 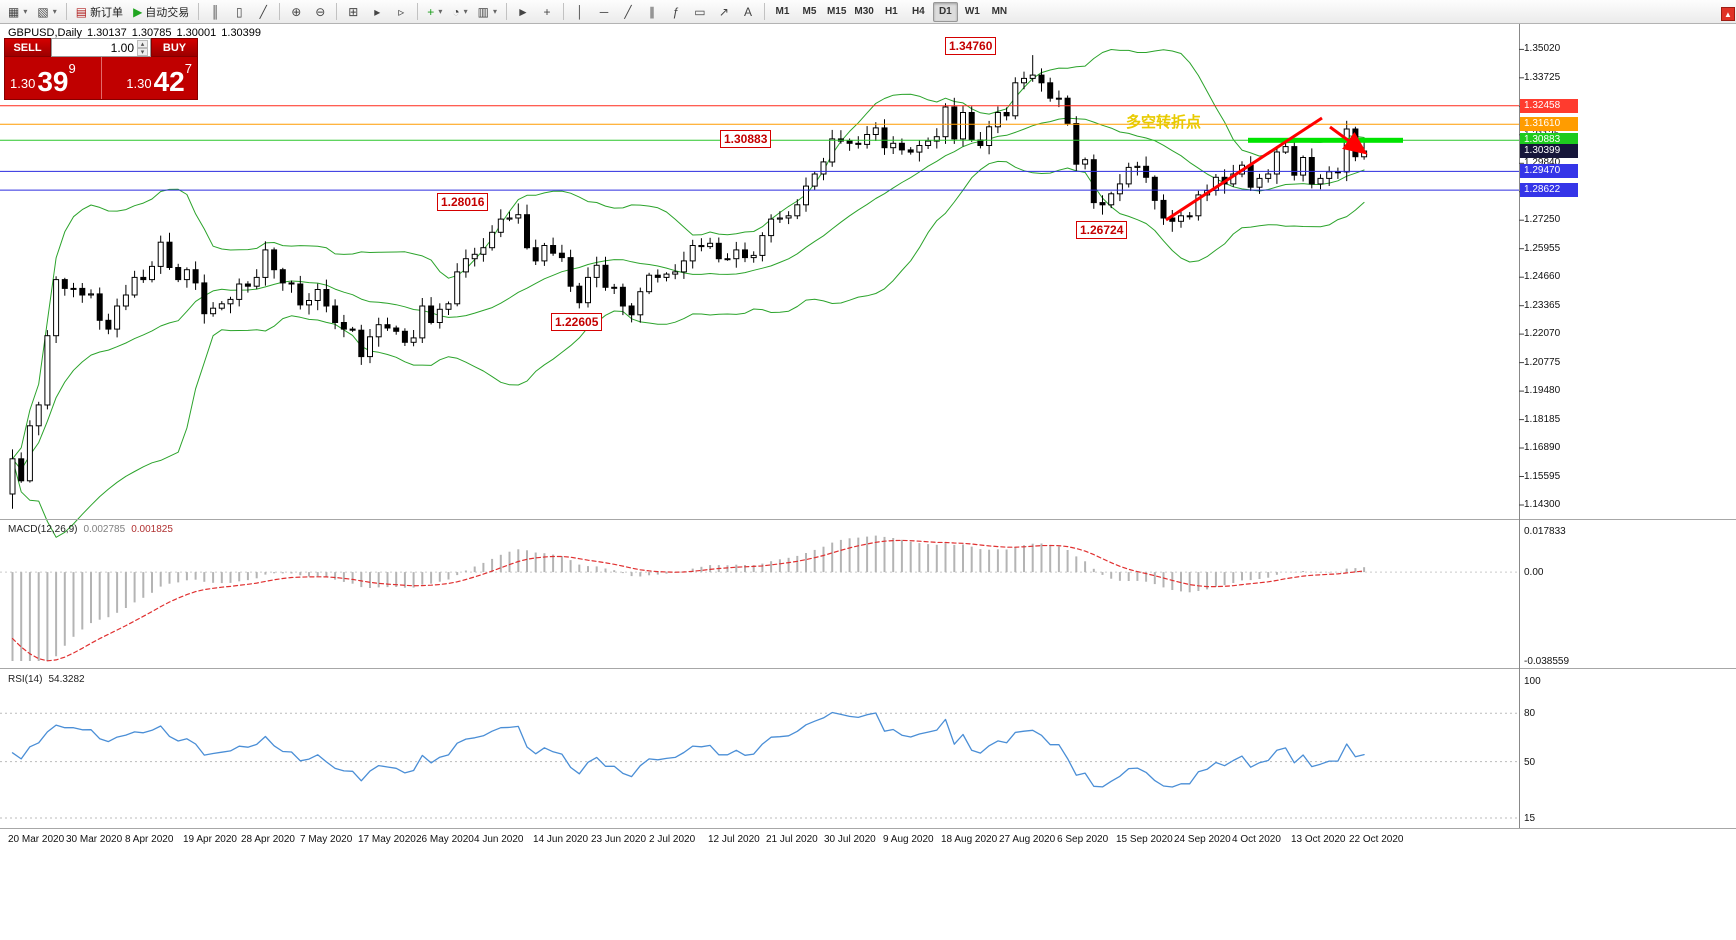 I want to click on buy-price: 1.30 42 7, so click(x=149, y=78).